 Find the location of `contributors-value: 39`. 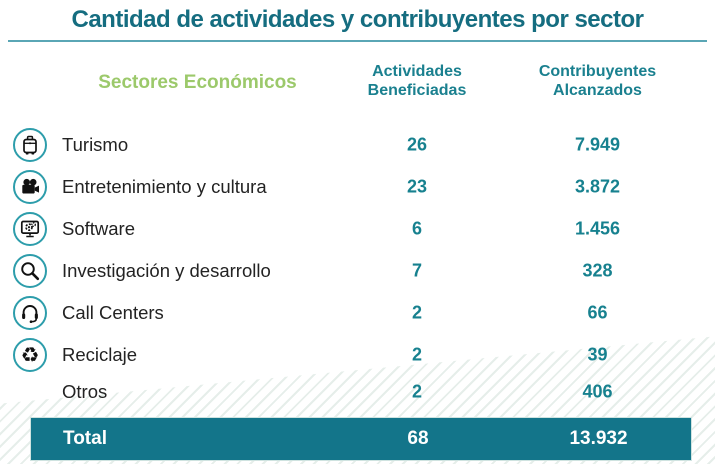

contributors-value: 39 is located at coordinates (597, 354).